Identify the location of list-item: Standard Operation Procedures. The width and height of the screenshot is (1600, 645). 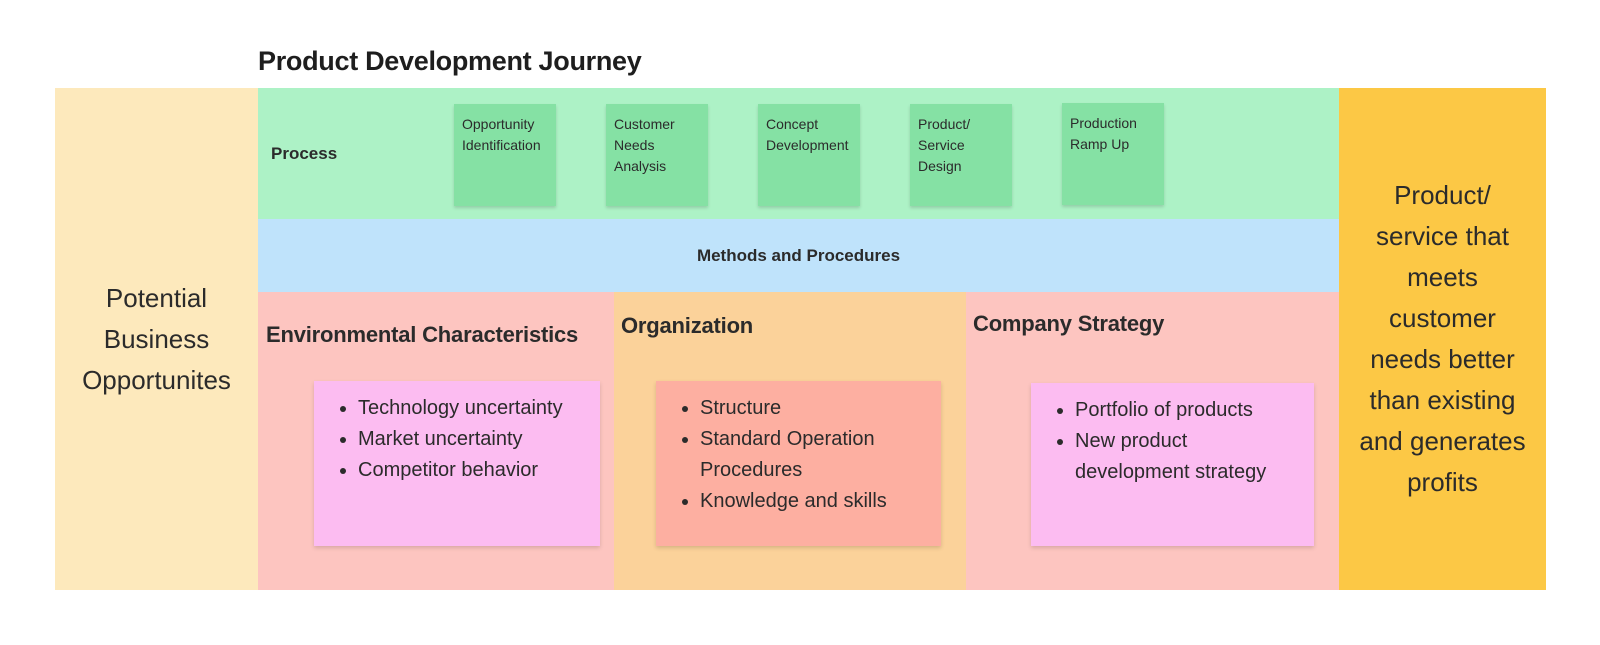
(813, 455).